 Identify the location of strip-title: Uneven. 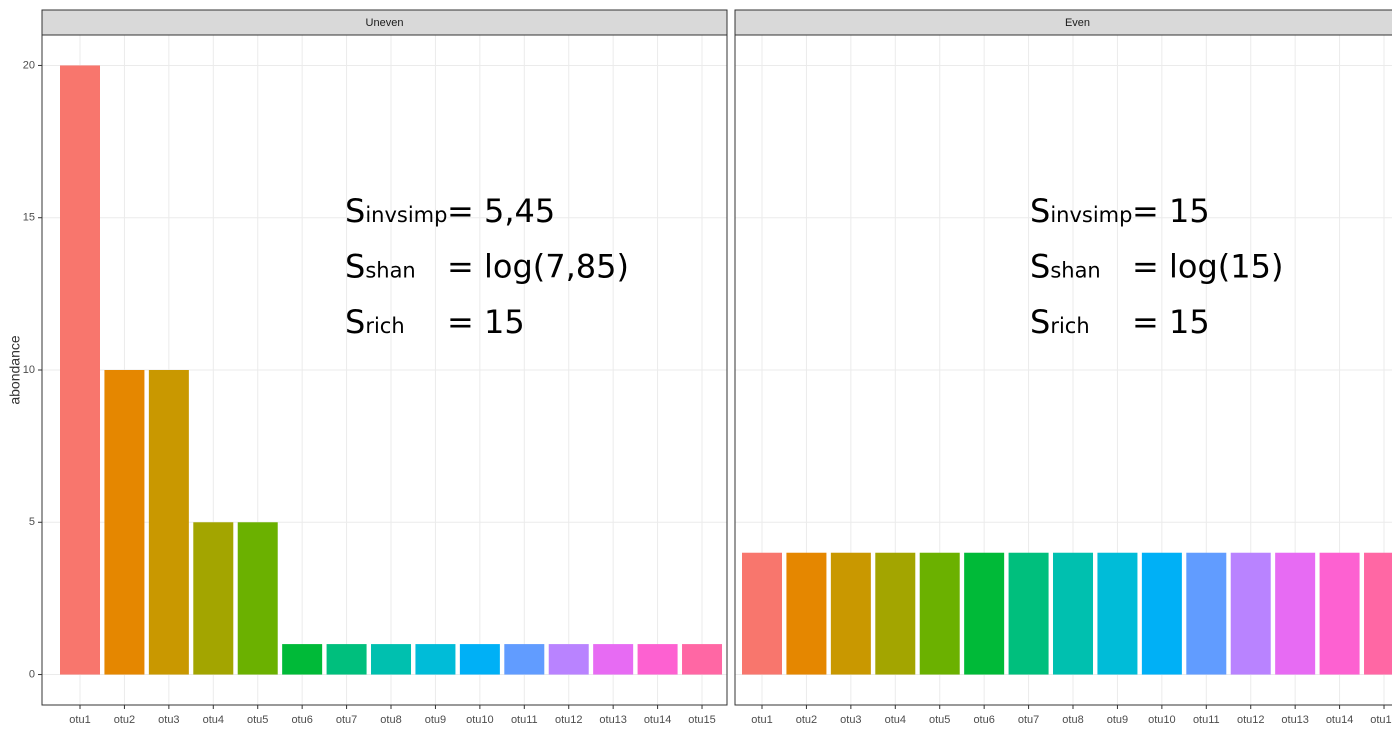
(385, 23).